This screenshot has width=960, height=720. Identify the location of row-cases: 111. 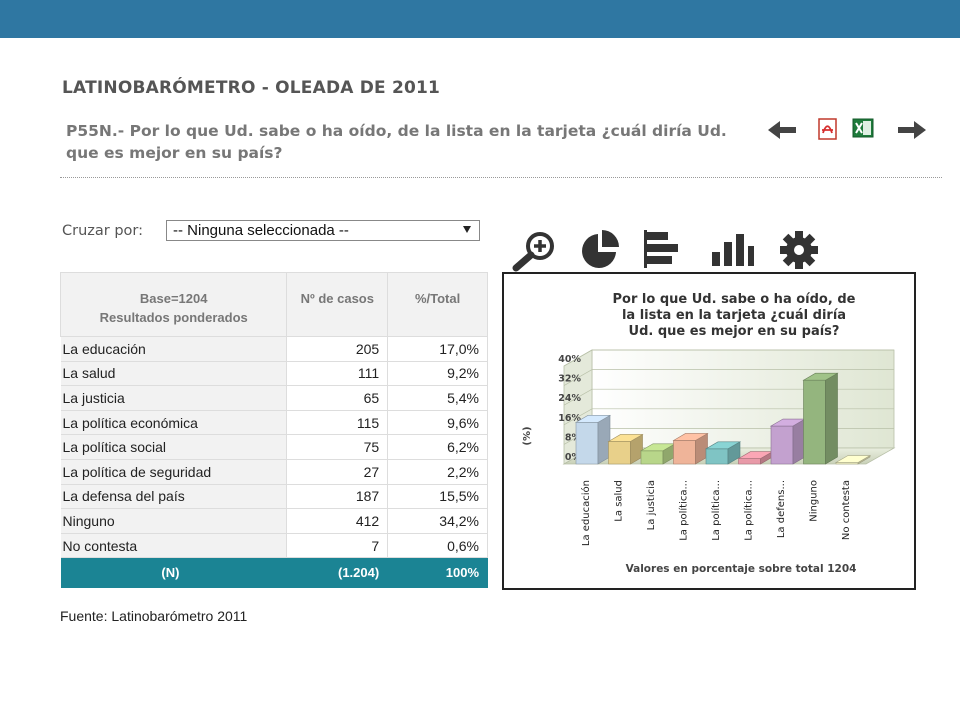
(337, 374).